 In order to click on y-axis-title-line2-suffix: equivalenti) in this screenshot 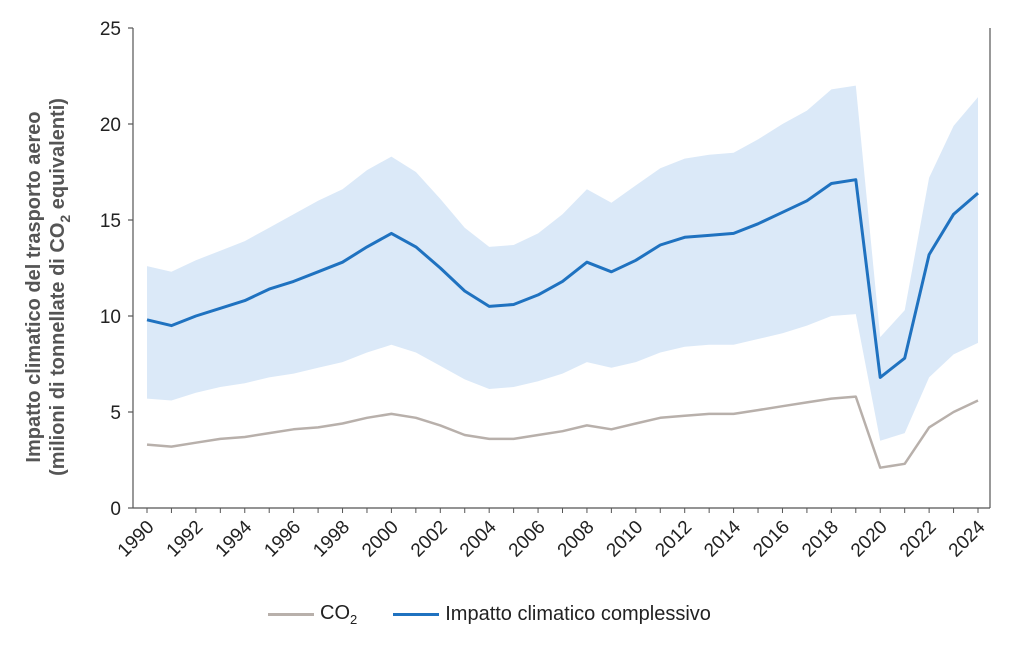, I will do `click(58, 156)`.